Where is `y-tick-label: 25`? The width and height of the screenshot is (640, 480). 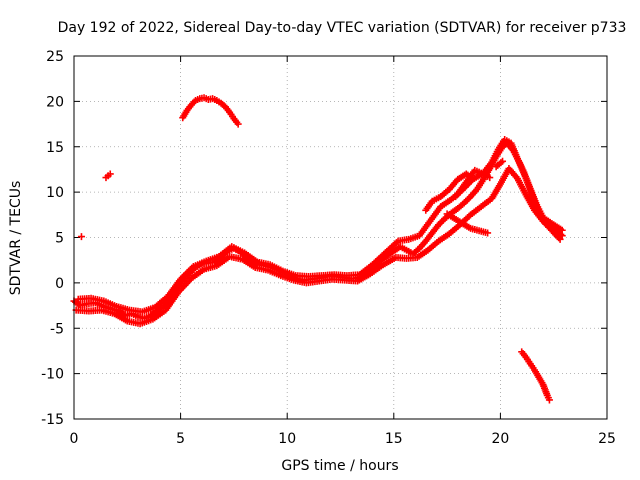
y-tick-label: 25 is located at coordinates (55, 57).